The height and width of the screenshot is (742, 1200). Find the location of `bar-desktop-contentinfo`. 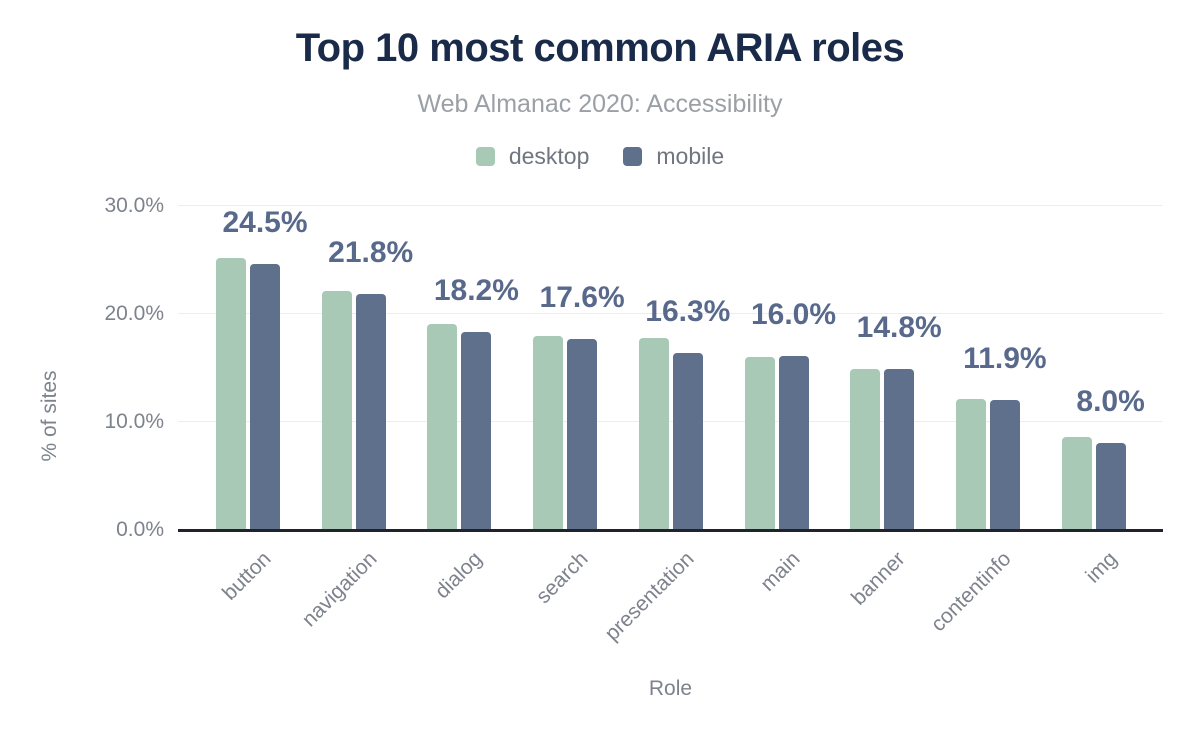

bar-desktop-contentinfo is located at coordinates (970, 464).